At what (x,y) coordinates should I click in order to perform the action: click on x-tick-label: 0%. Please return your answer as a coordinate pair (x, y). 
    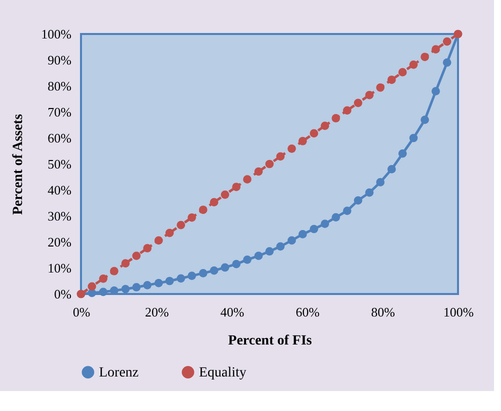
    Looking at the image, I should click on (81, 312).